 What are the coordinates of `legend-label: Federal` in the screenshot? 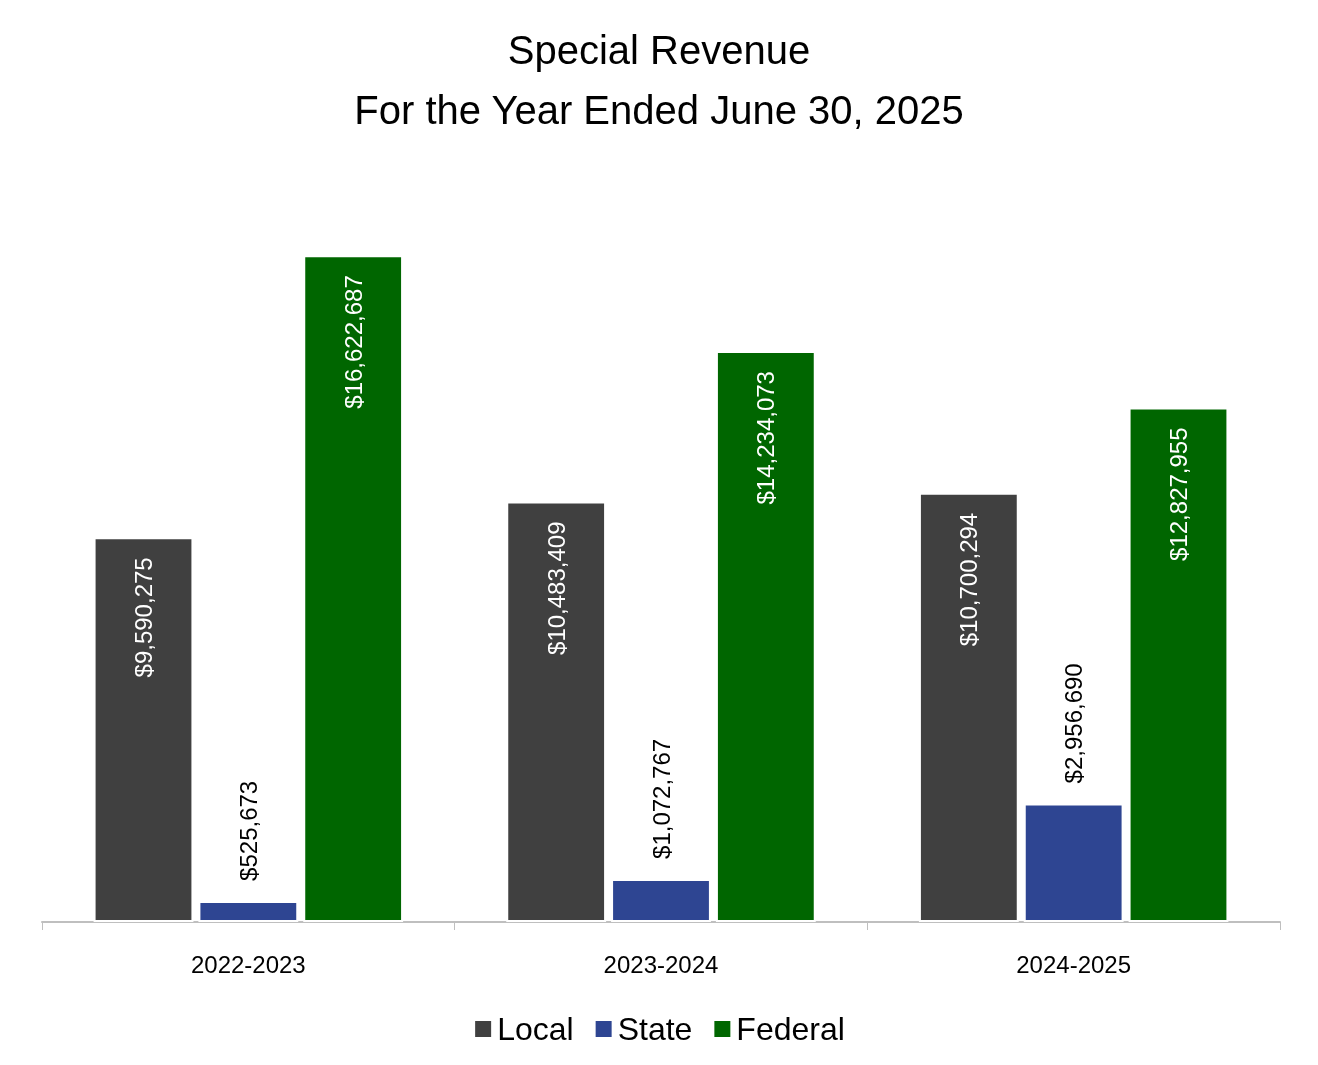 It's located at (790, 1029).